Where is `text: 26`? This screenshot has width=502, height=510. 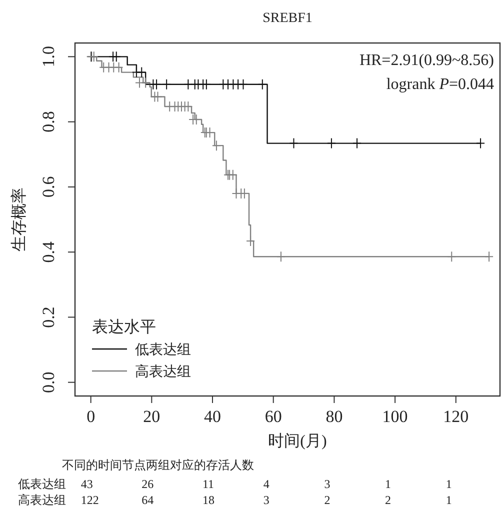
text: 26 is located at coordinates (148, 484).